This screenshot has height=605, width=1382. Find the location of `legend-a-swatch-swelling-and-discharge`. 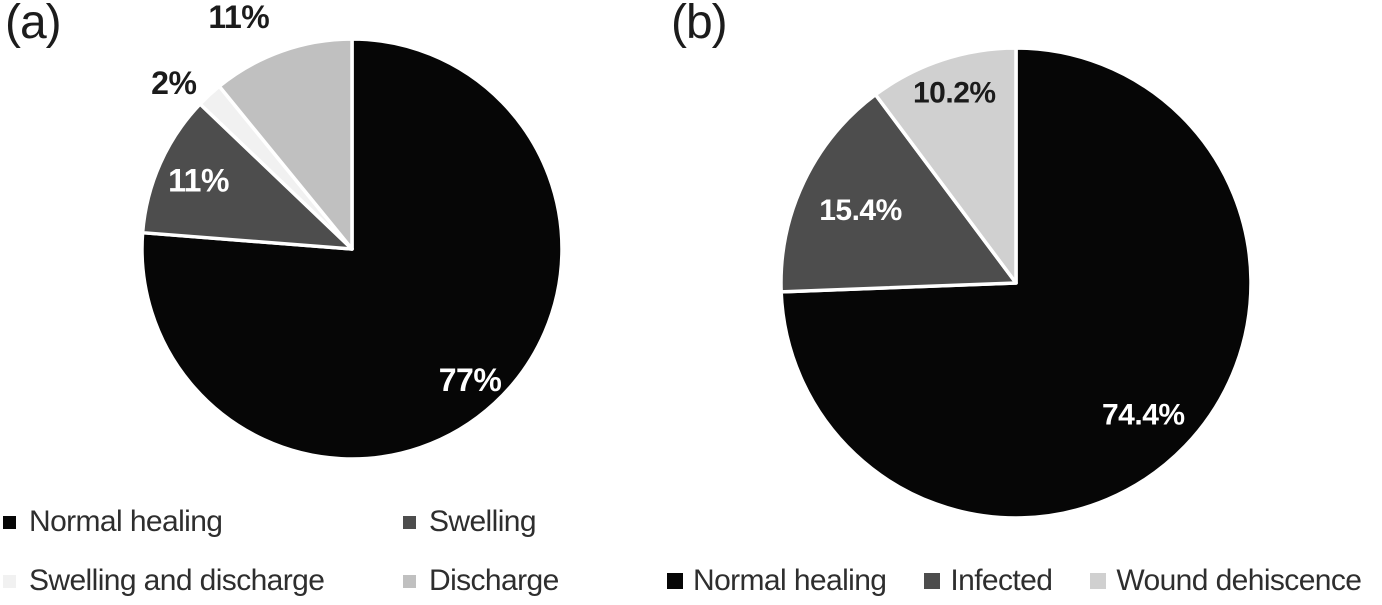

legend-a-swatch-swelling-and-discharge is located at coordinates (9, 581).